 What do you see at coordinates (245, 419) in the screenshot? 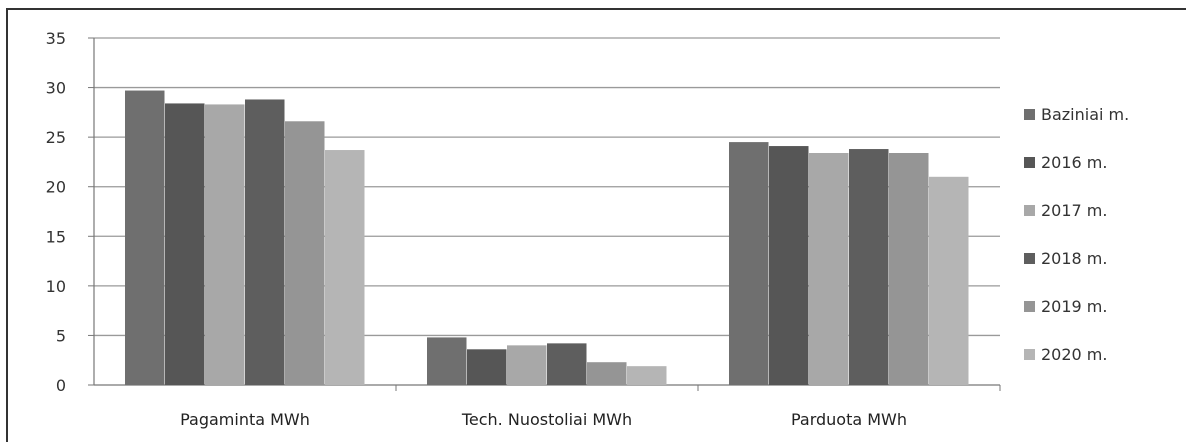
I see `category-label: Pagaminta MWh` at bounding box center [245, 419].